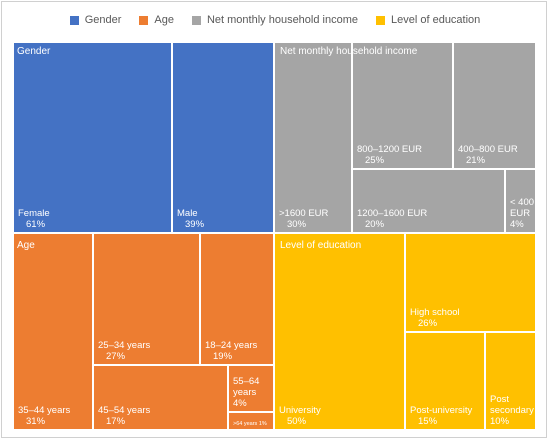 The width and height of the screenshot is (550, 441). Describe the element at coordinates (187, 213) in the screenshot. I see `tile-label-male: Male` at that location.